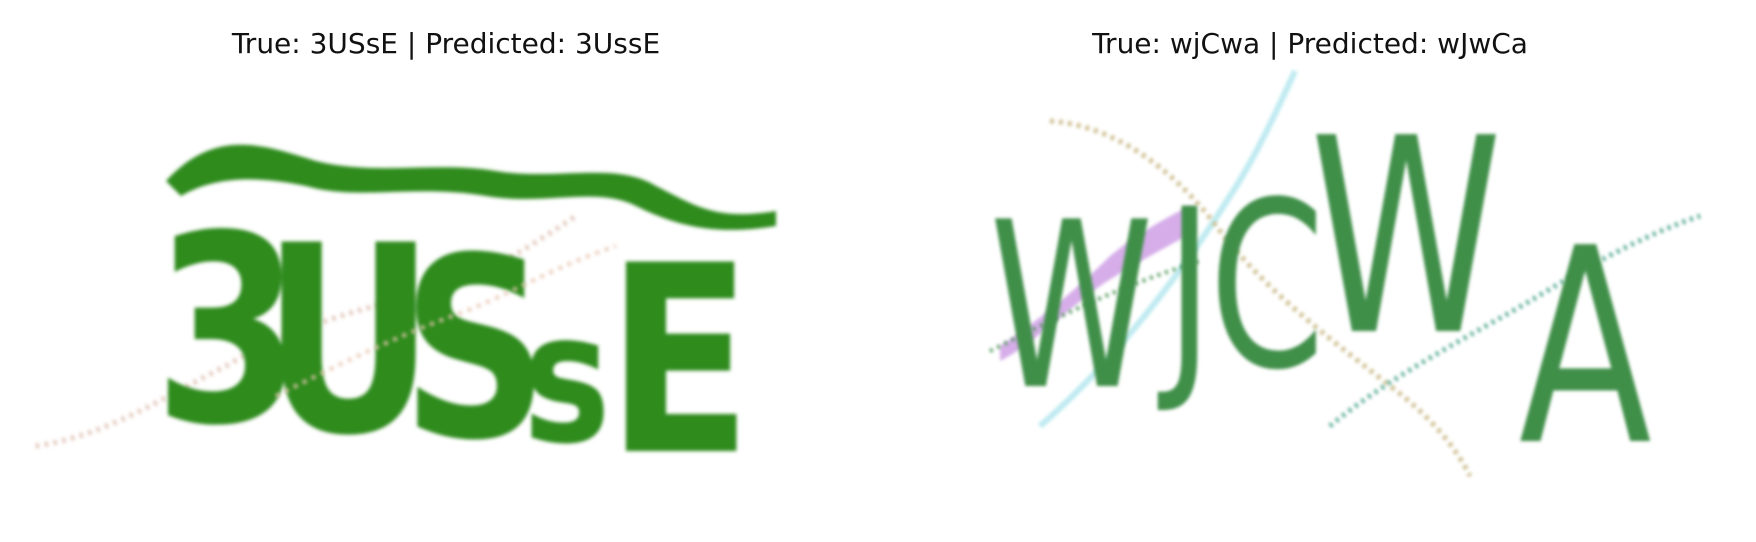  I want to click on captcha-2-glyph-3: C, so click(1267, 287).